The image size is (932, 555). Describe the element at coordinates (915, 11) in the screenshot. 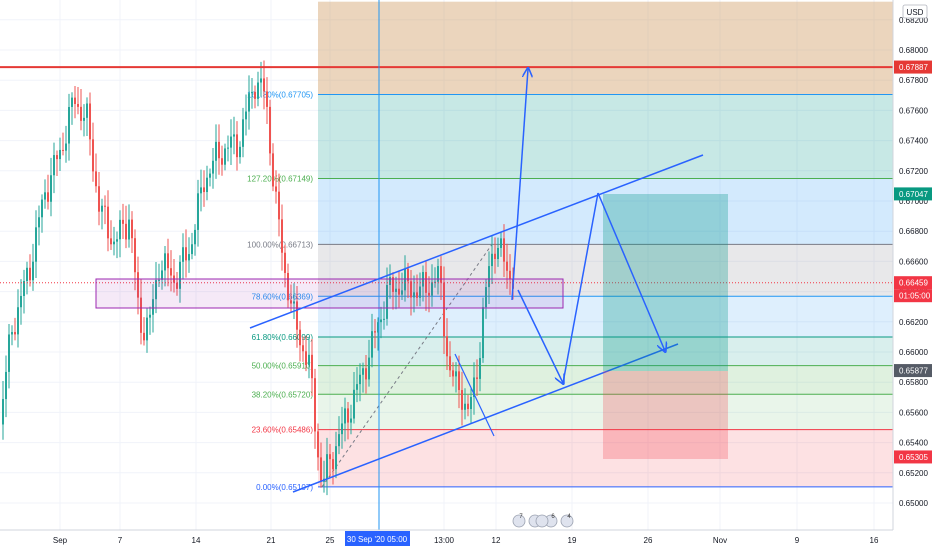

I see `currency-label-box` at that location.